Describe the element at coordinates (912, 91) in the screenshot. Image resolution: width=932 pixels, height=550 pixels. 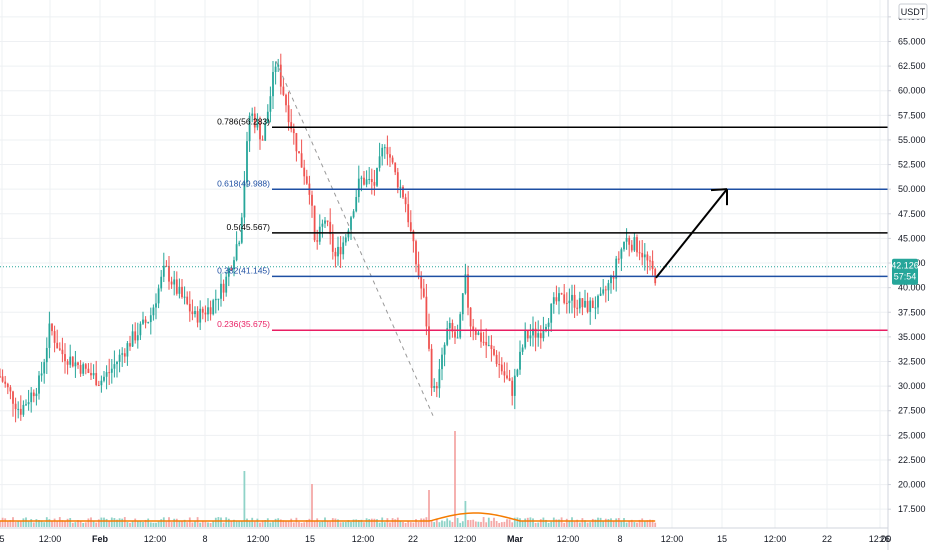
I see `price-tick-label: 60.000` at that location.